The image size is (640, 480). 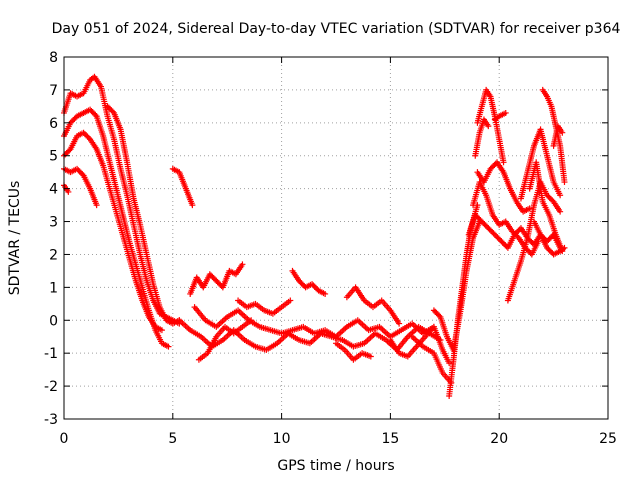 What do you see at coordinates (53, 255) in the screenshot?
I see `y-tick-label: 2` at bounding box center [53, 255].